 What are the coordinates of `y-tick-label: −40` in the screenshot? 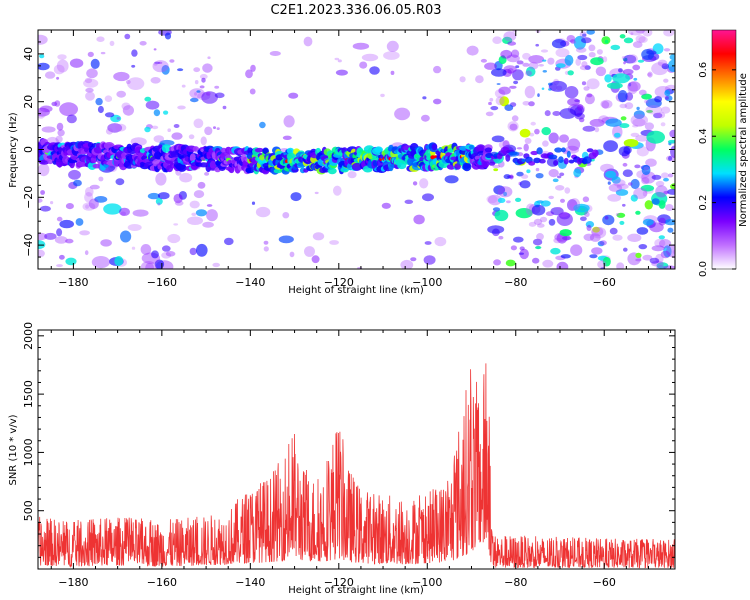 It's located at (28, 244).